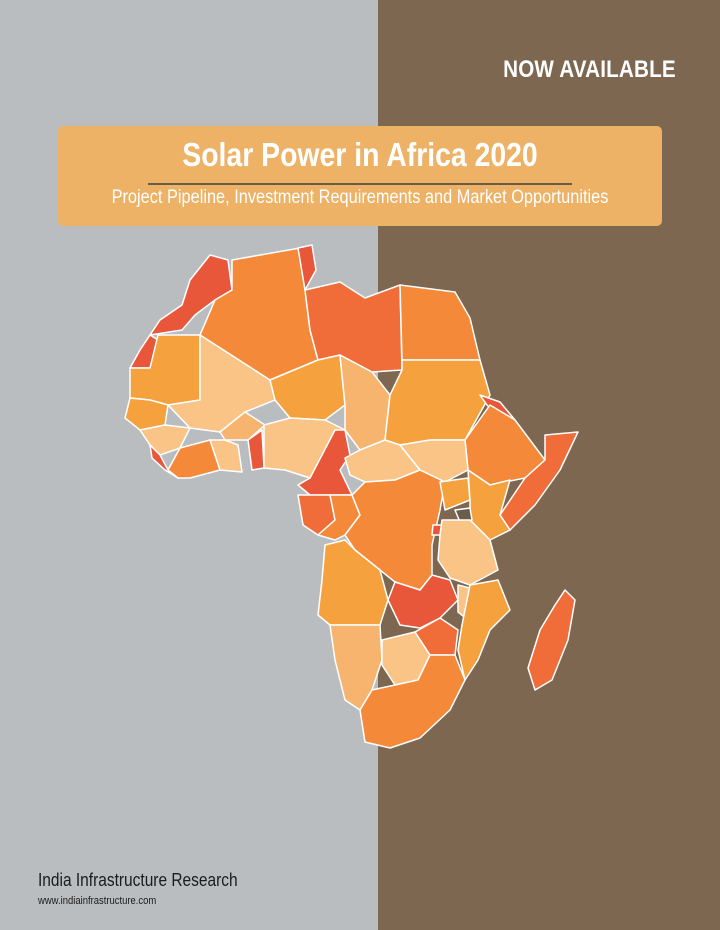 Image resolution: width=720 pixels, height=930 pixels. What do you see at coordinates (97, 901) in the screenshot?
I see `website-link: www.indiainfrastructure.com` at bounding box center [97, 901].